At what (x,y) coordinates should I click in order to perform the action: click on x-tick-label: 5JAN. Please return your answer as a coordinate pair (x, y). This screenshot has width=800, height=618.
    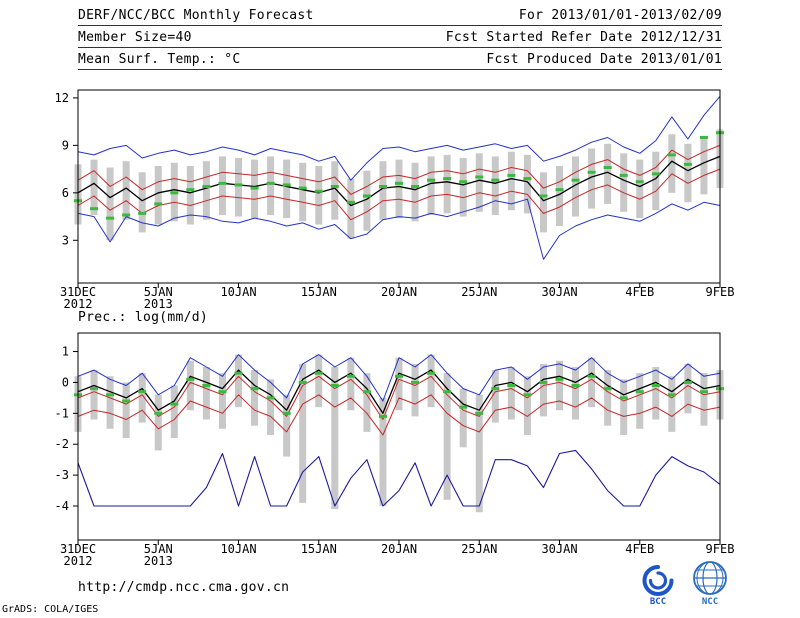
    Looking at the image, I should click on (158, 292).